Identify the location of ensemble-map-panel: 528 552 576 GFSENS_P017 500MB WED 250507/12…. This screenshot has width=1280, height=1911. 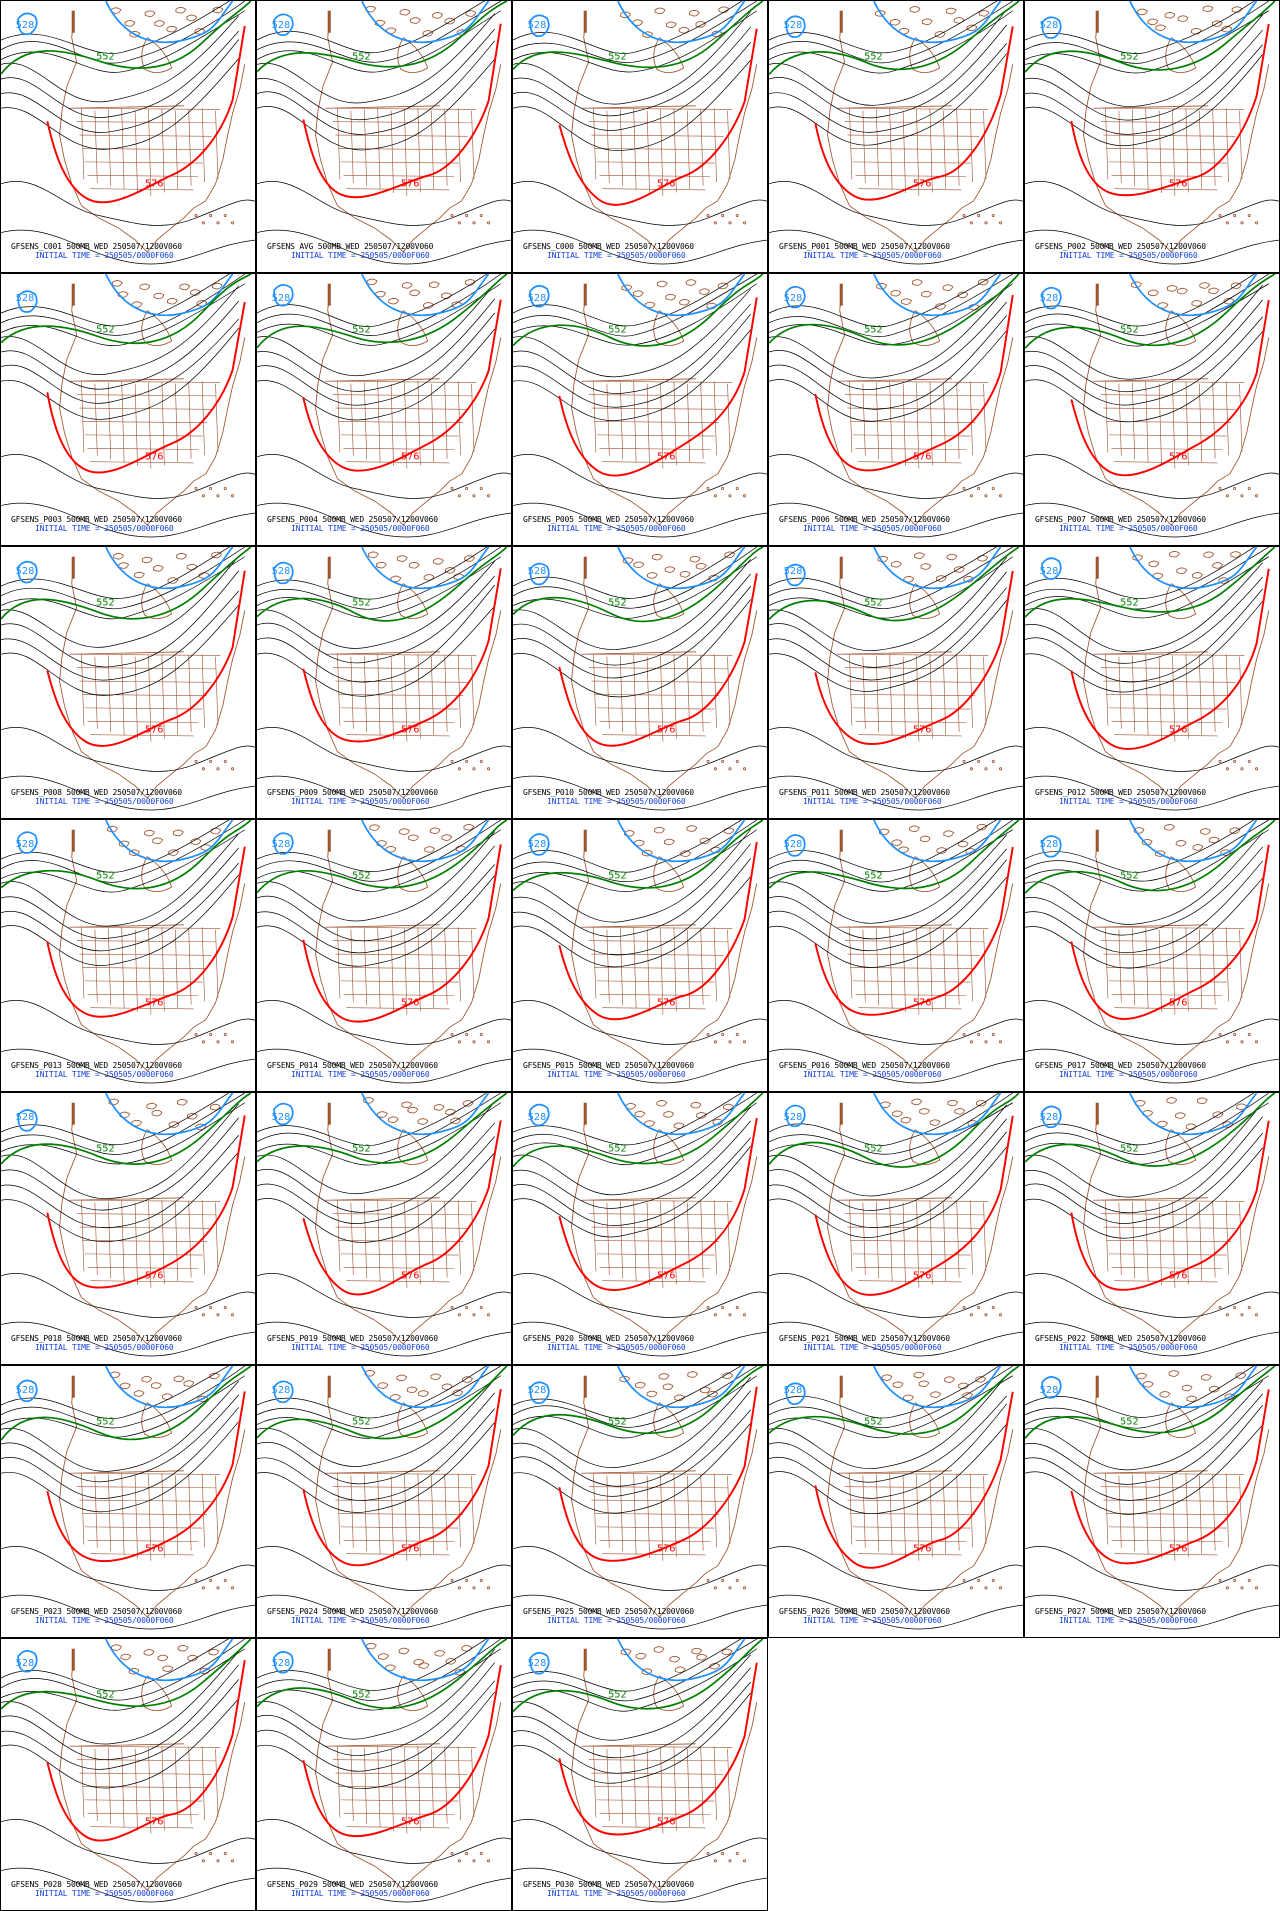
(1152, 955).